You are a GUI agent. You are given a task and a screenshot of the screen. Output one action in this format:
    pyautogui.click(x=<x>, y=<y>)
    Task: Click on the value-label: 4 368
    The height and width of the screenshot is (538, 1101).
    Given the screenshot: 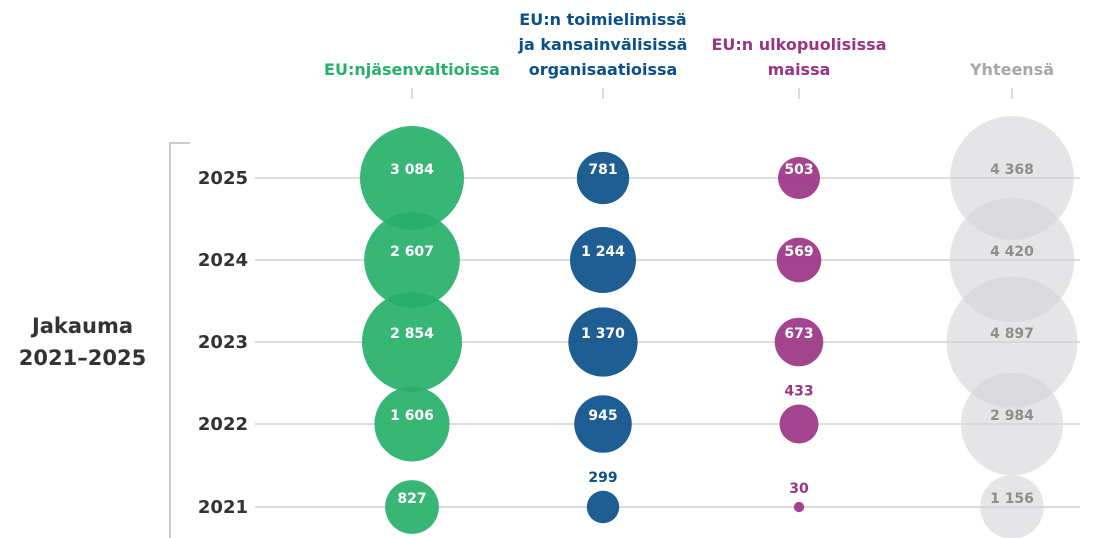 What is the action you would take?
    pyautogui.click(x=1012, y=170)
    